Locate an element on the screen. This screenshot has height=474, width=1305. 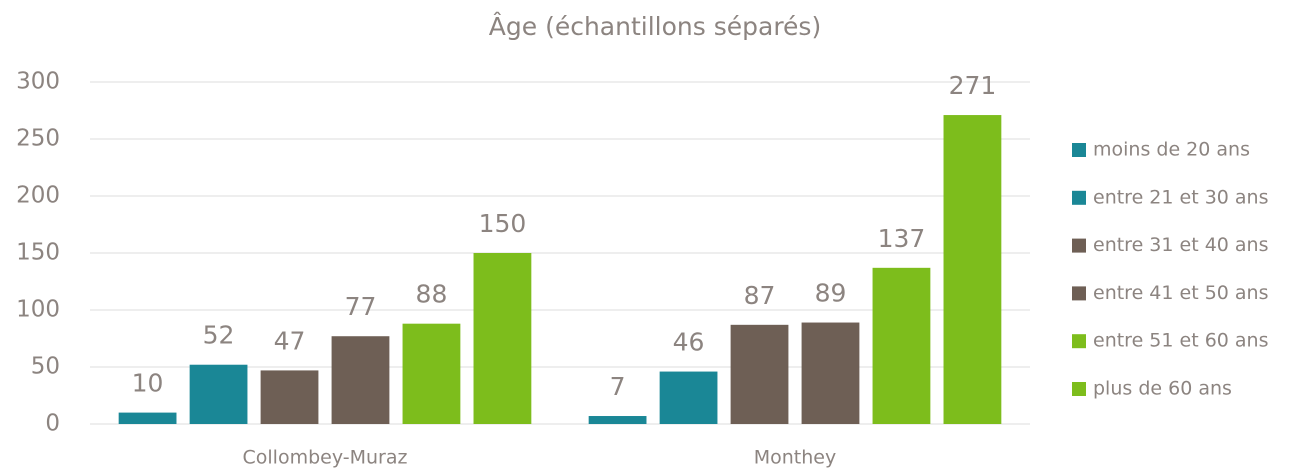
value-label: 77 is located at coordinates (361, 306).